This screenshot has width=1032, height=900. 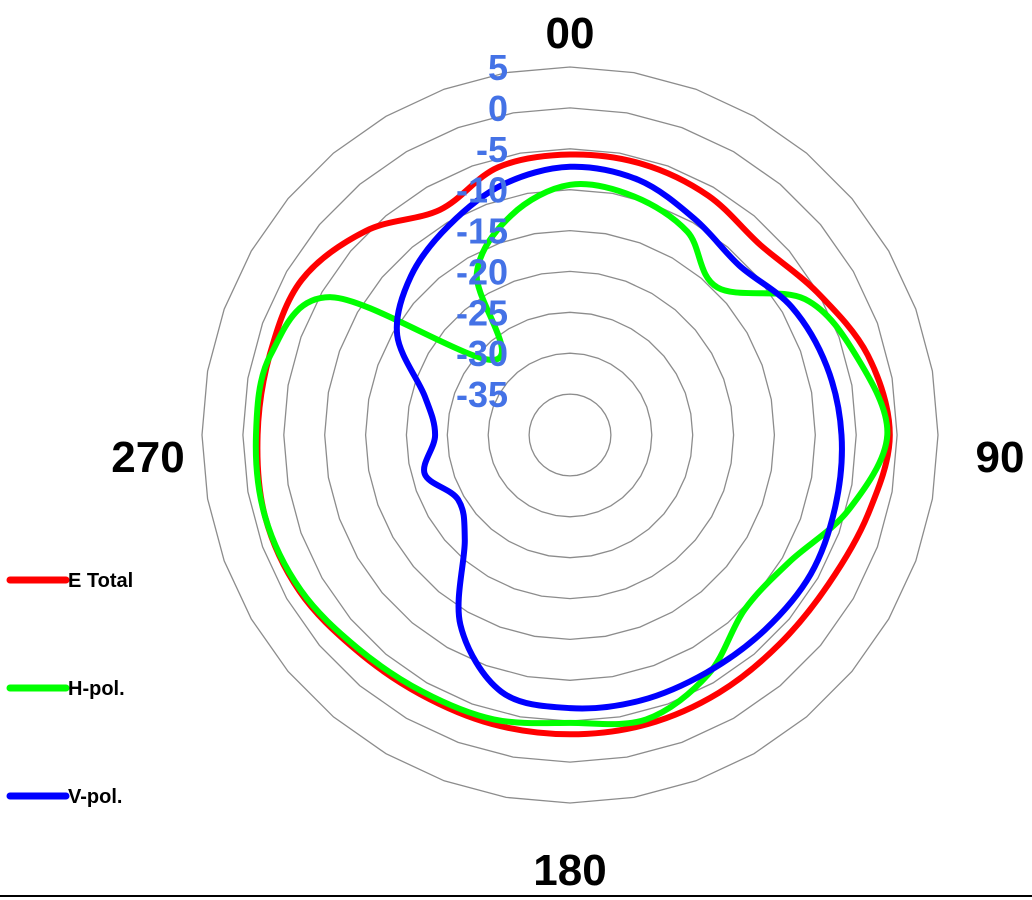 I want to click on legend: E Total H-pol. V-pol., so click(x=69, y=689).